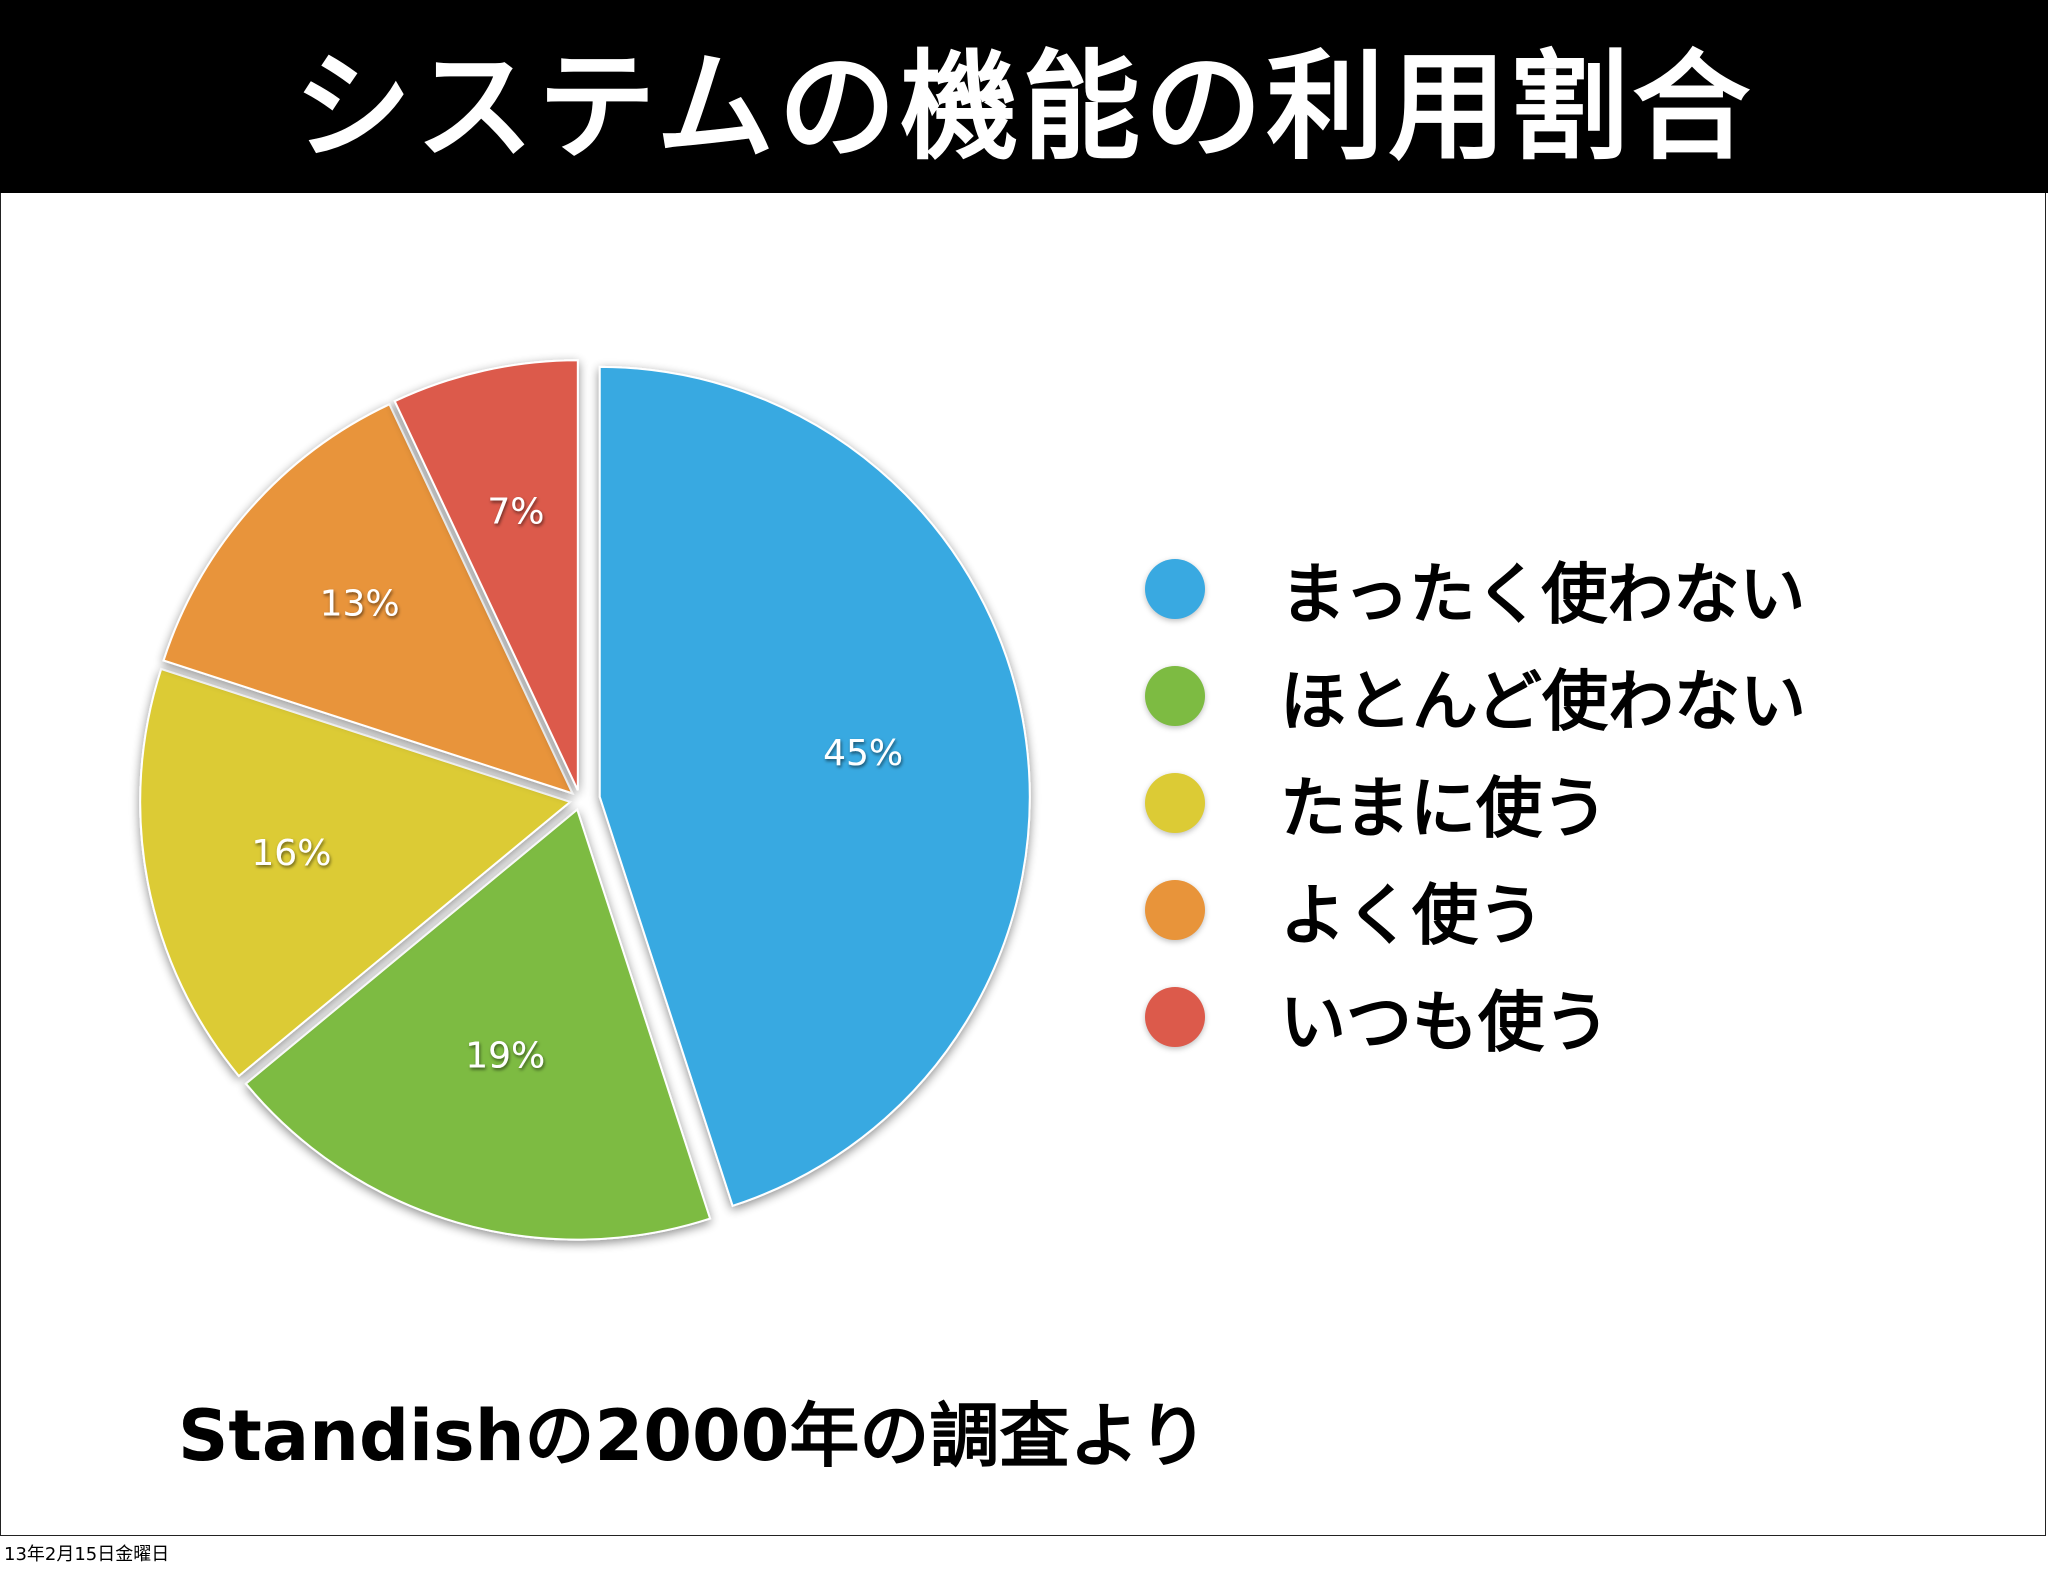  I want to click on legend-item-3: たまに使う, so click(1475, 802).